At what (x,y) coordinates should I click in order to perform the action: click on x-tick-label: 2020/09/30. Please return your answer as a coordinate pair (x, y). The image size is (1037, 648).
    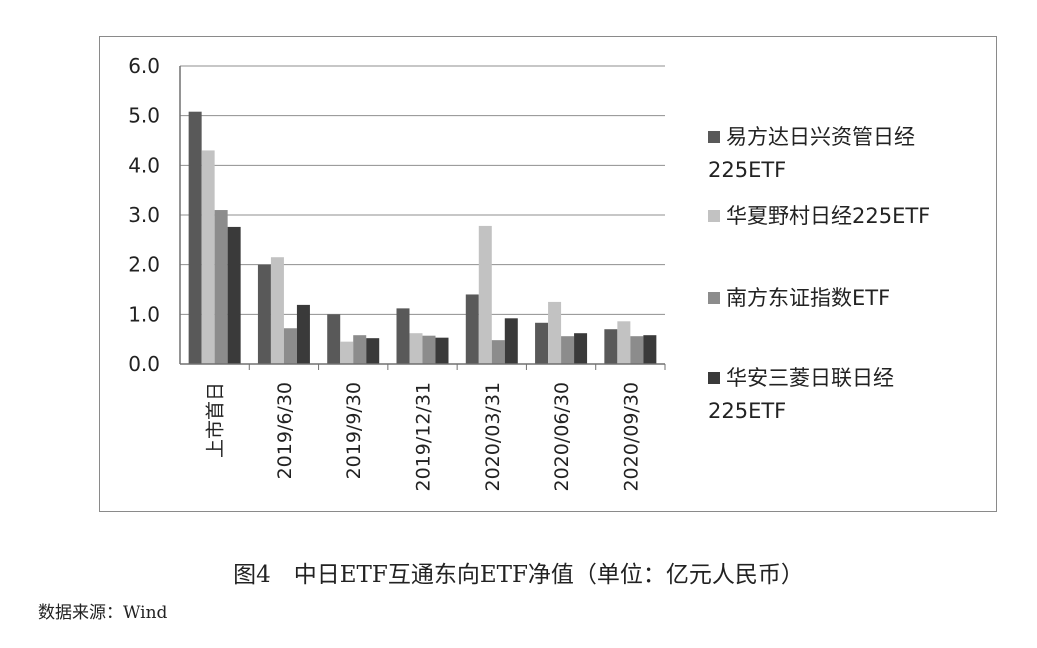
    Looking at the image, I should click on (631, 437).